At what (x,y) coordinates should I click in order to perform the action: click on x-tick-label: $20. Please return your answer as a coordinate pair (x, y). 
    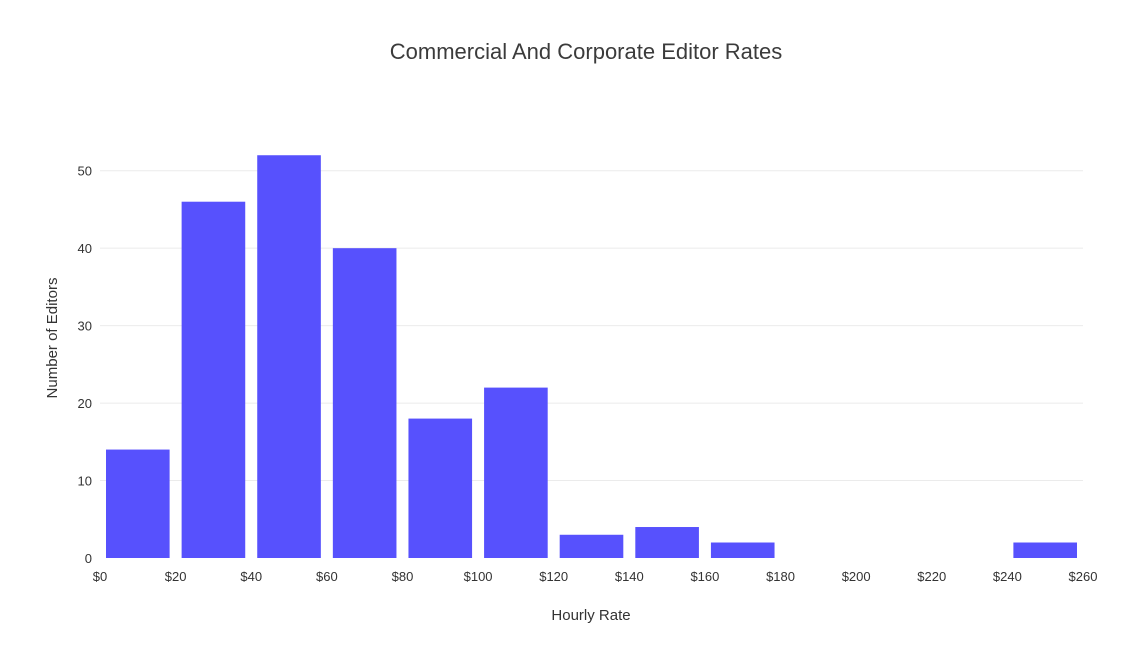
    Looking at the image, I should click on (176, 576).